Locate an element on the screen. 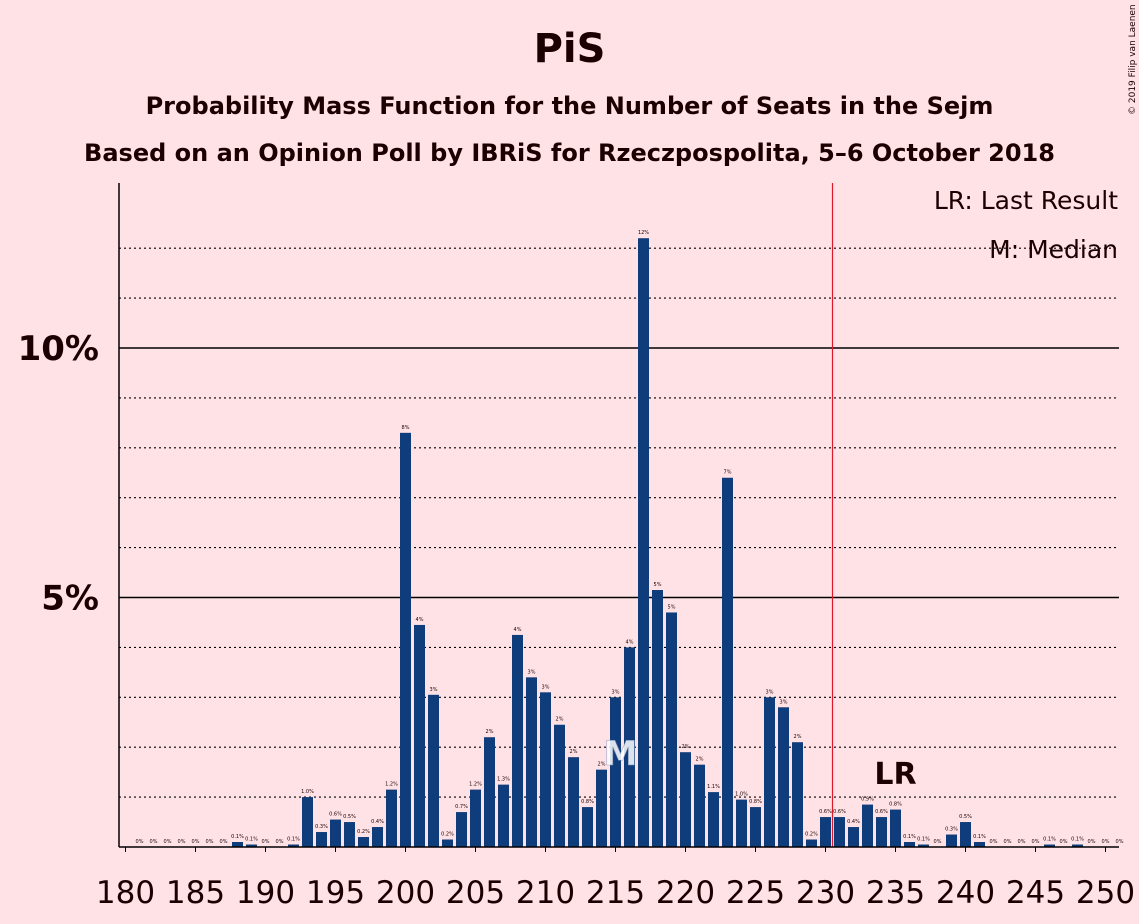  x-tick-label: 190 is located at coordinates (265, 893).